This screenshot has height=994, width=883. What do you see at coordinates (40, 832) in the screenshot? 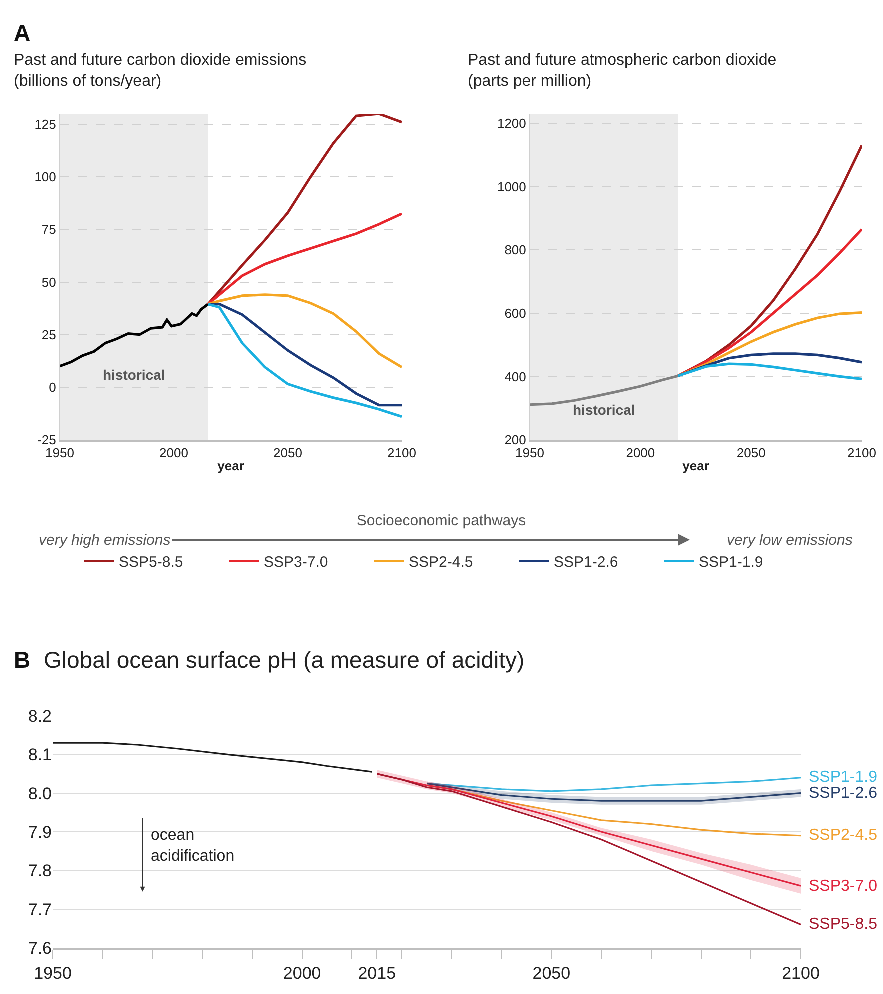
I see `y-tick-label: 7.9` at bounding box center [40, 832].